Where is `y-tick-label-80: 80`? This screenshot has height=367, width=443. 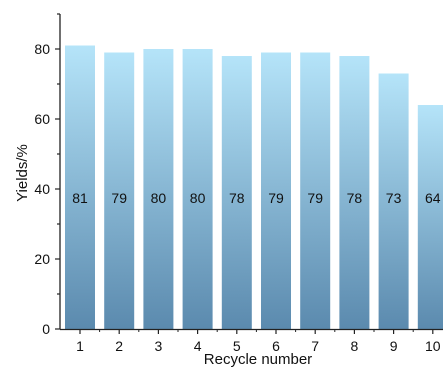
y-tick-label-80: 80 is located at coordinates (42, 49).